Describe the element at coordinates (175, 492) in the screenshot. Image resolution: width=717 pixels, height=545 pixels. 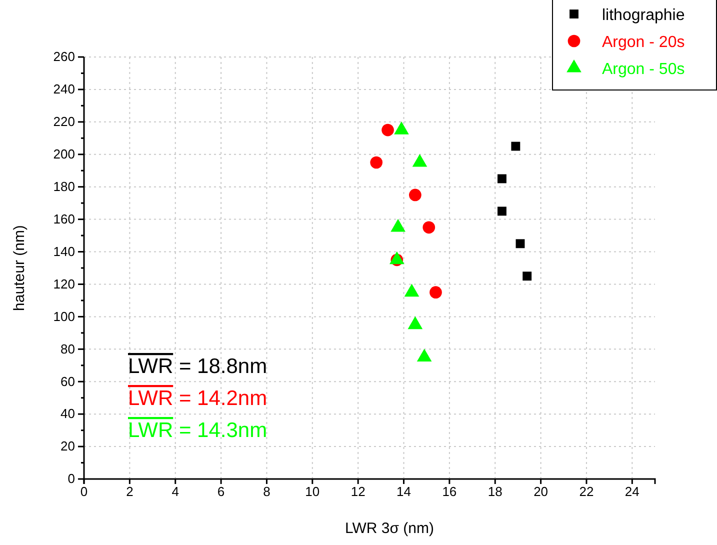
I see `x-tick-label: 4` at that location.